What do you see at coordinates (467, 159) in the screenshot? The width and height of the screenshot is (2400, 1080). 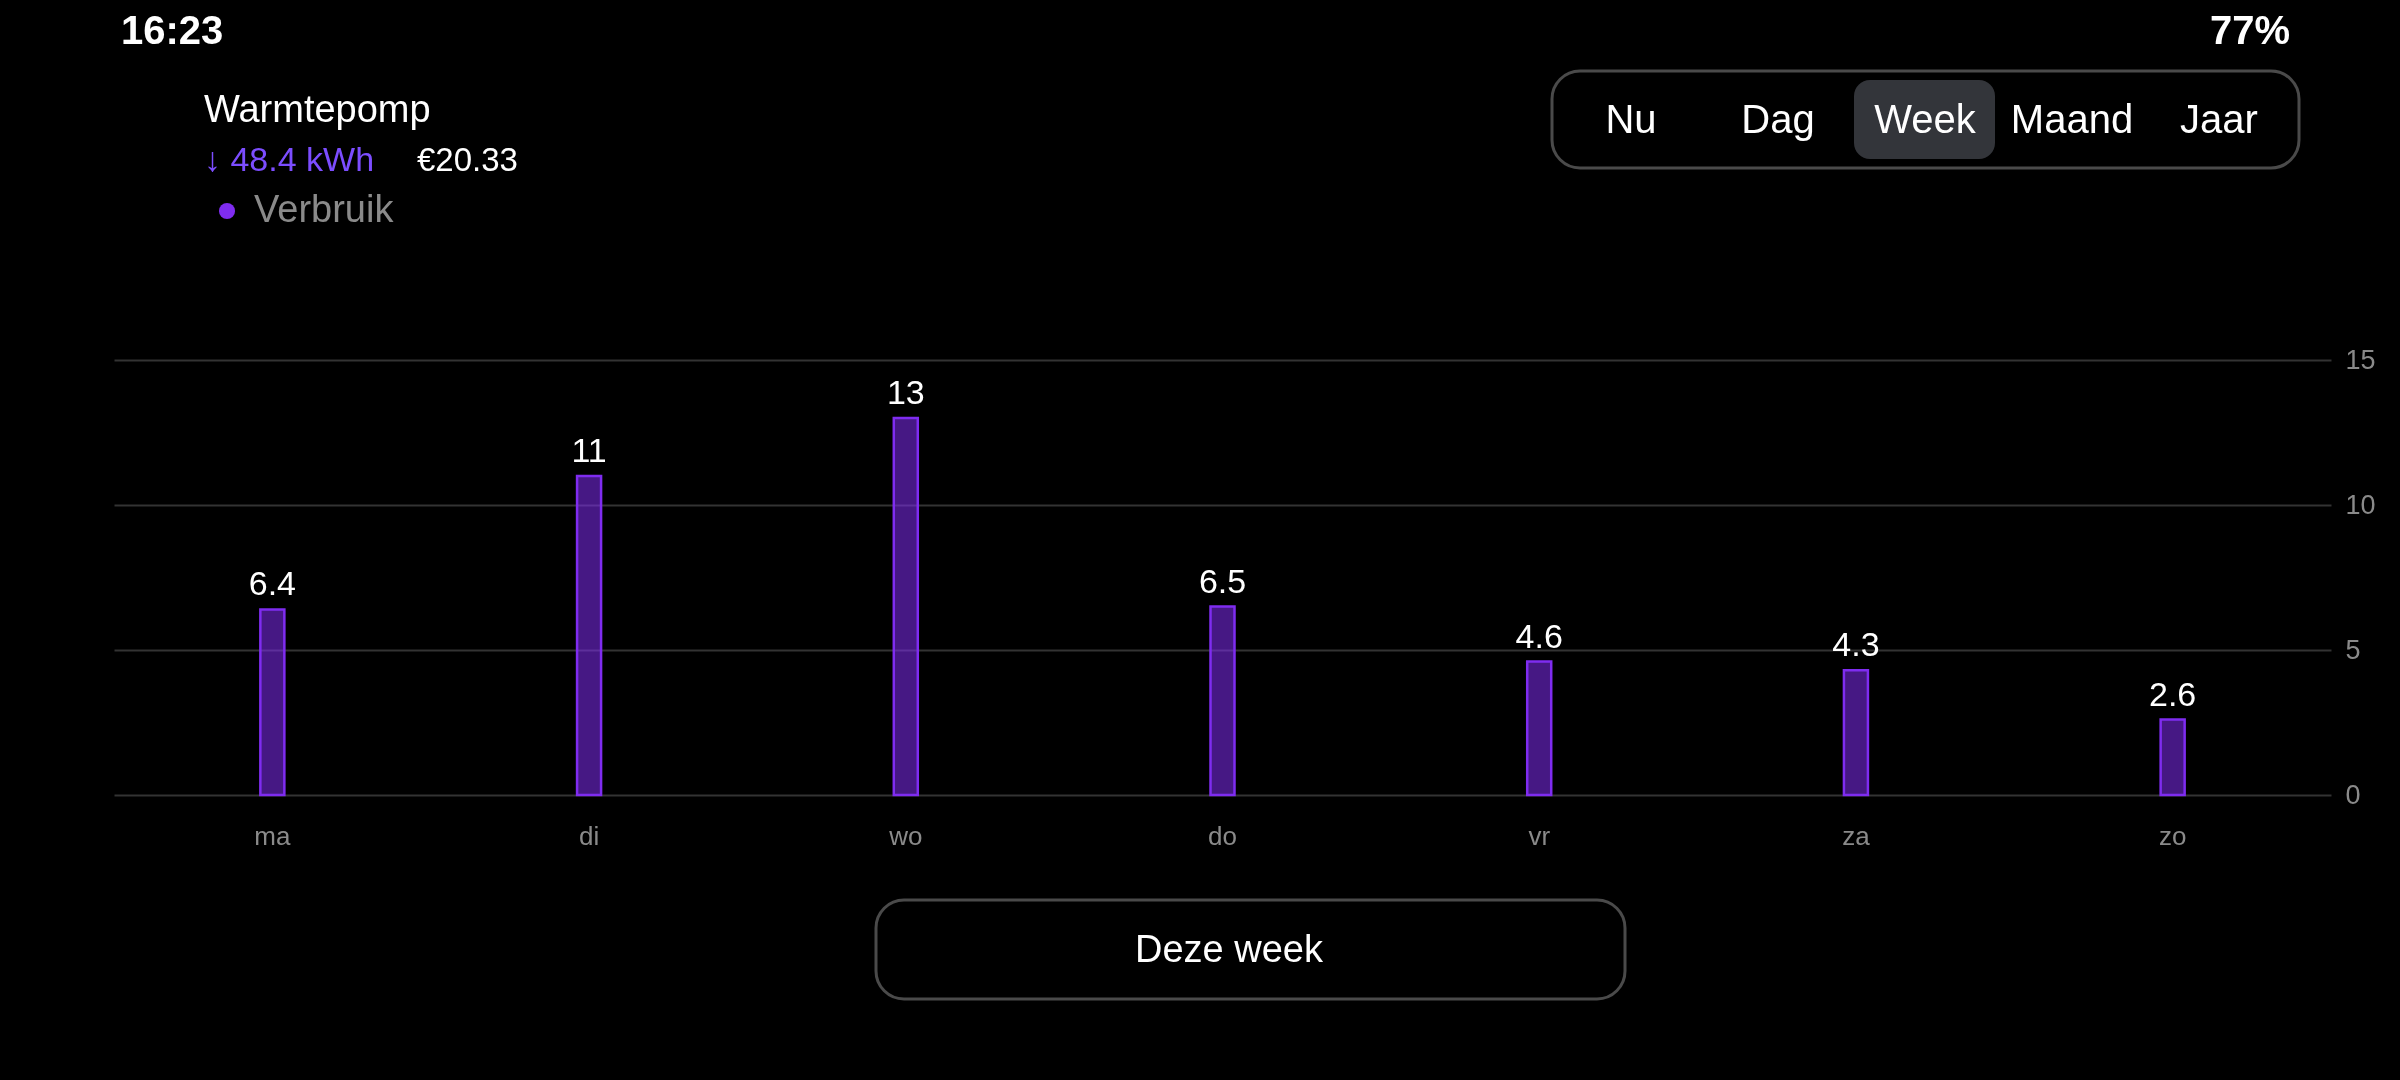 I see `text: €20.33` at bounding box center [467, 159].